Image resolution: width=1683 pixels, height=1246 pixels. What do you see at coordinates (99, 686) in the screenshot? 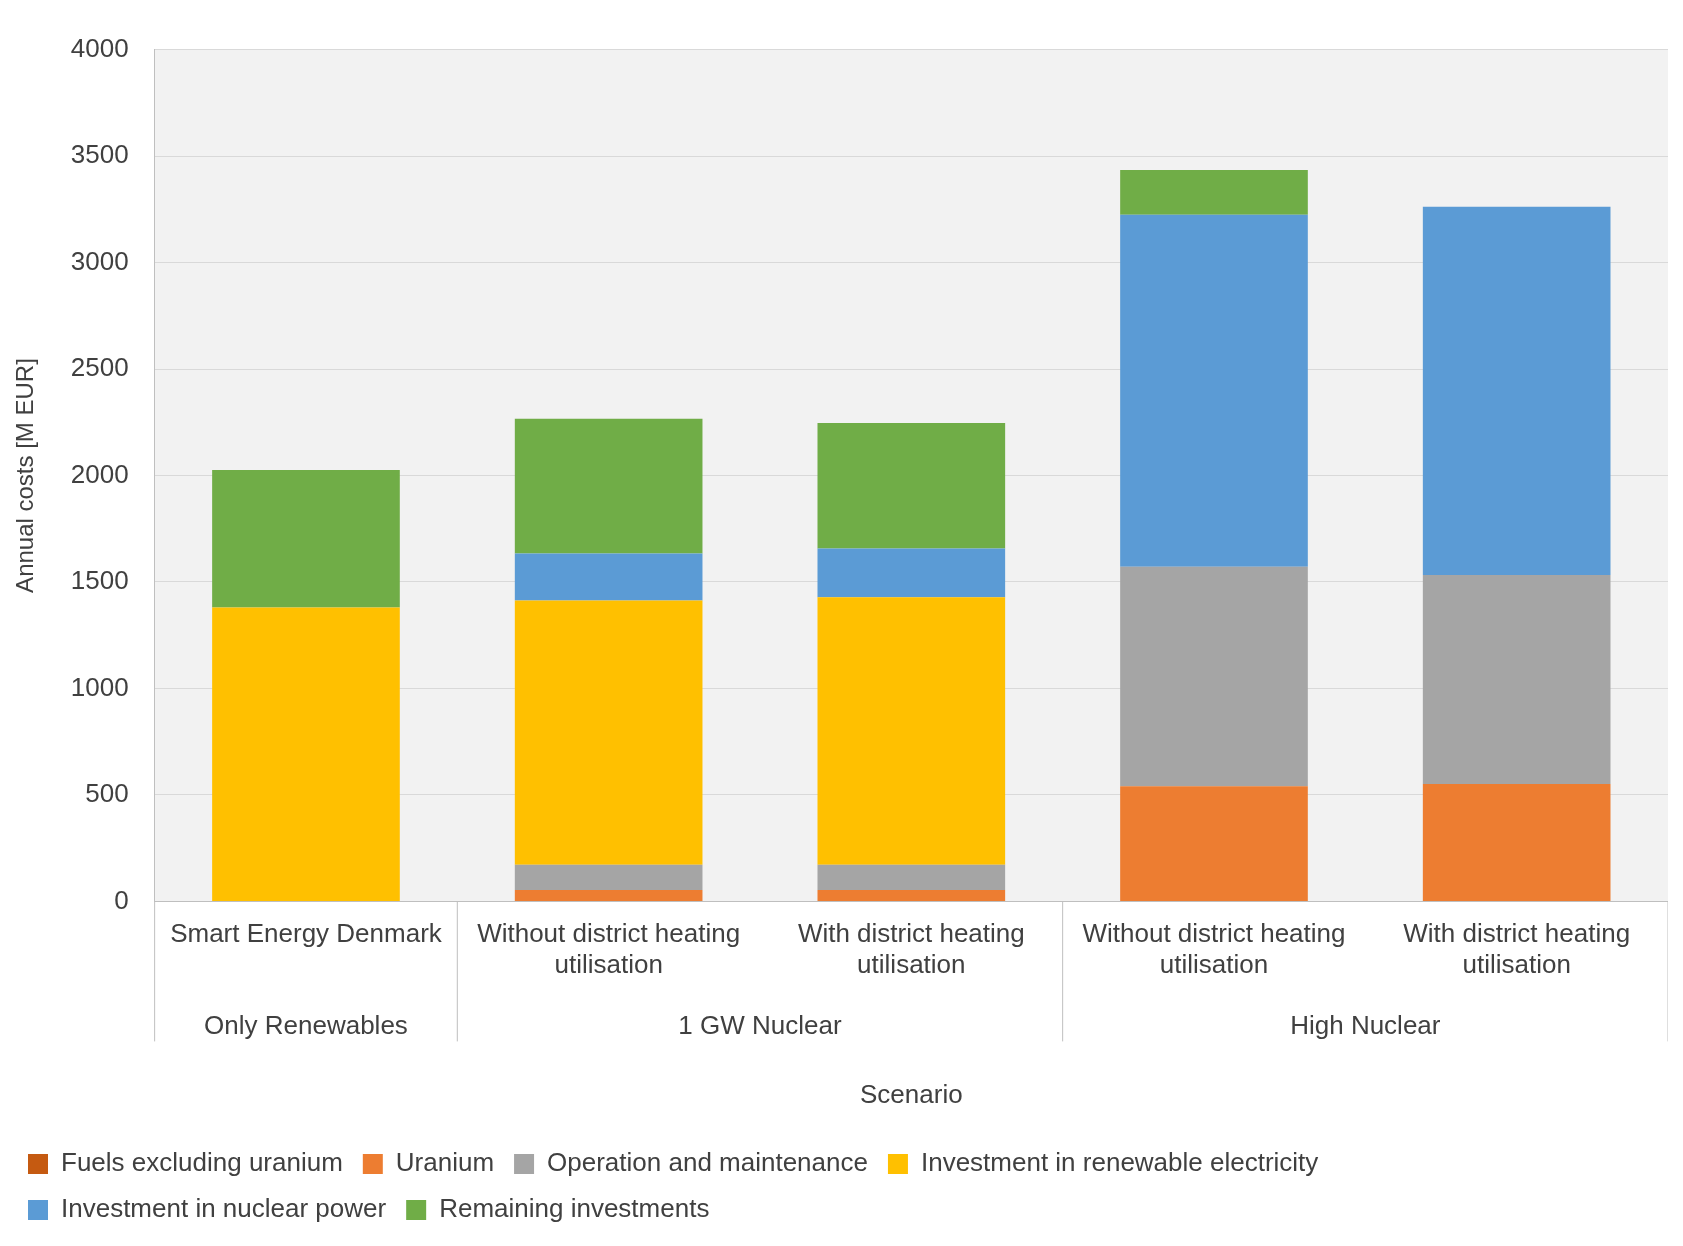
I see `y-tick-label: 1000` at bounding box center [99, 686].